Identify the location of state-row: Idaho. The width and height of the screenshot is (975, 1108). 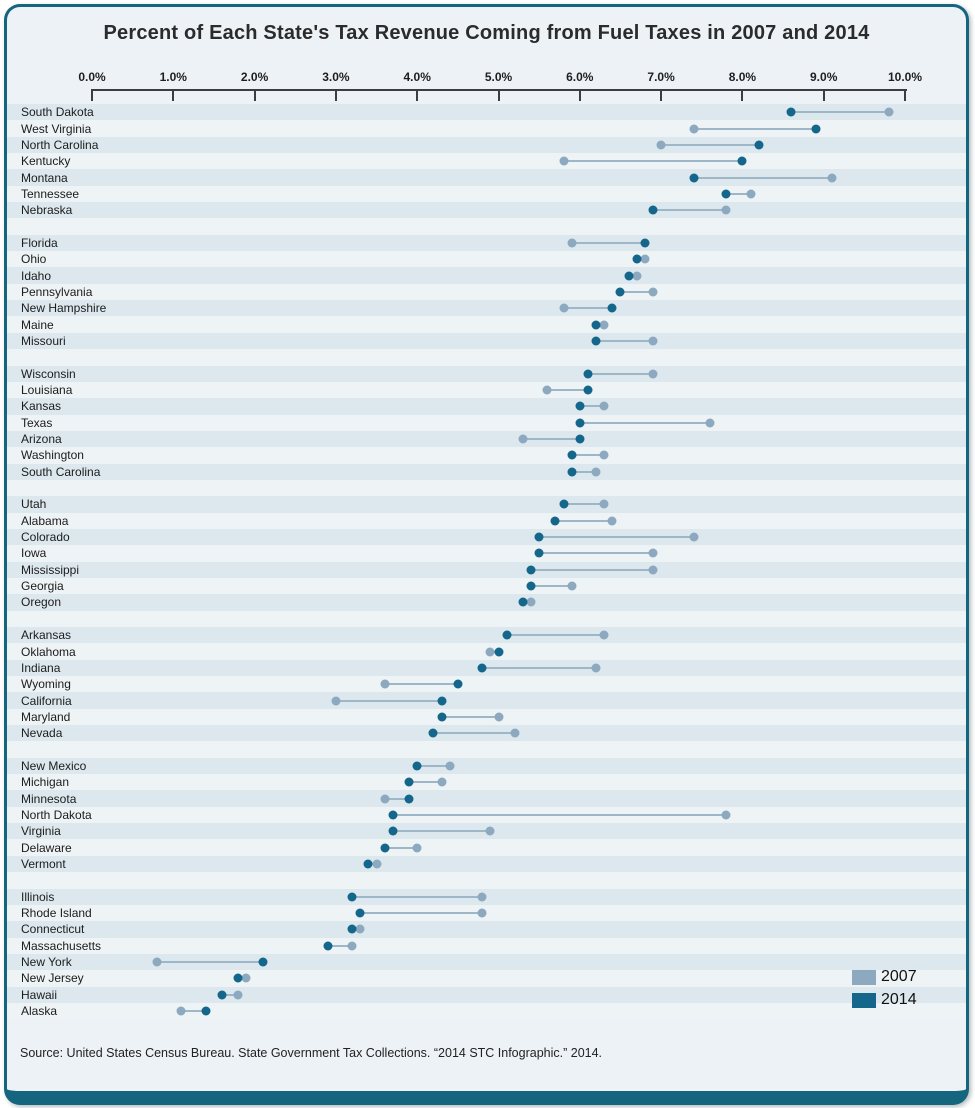
(486, 275).